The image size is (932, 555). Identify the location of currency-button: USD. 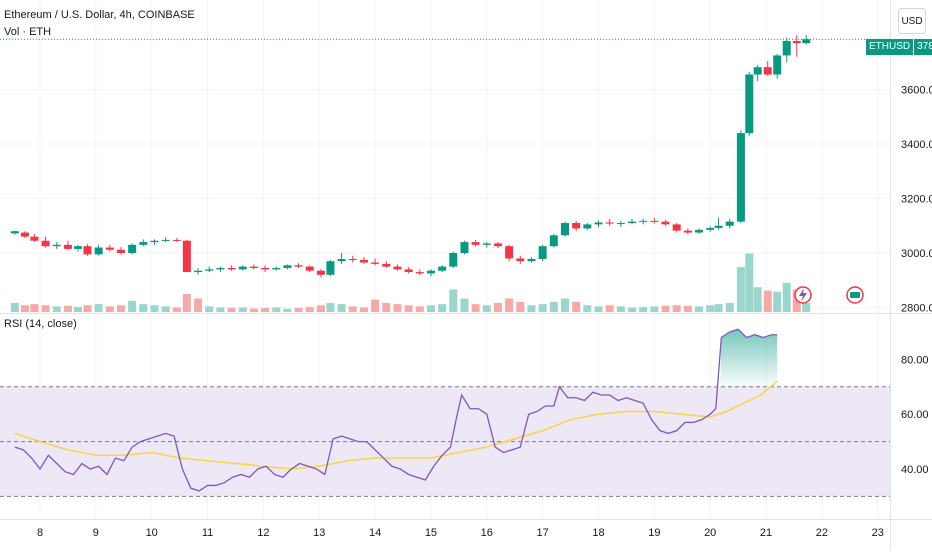
(912, 21).